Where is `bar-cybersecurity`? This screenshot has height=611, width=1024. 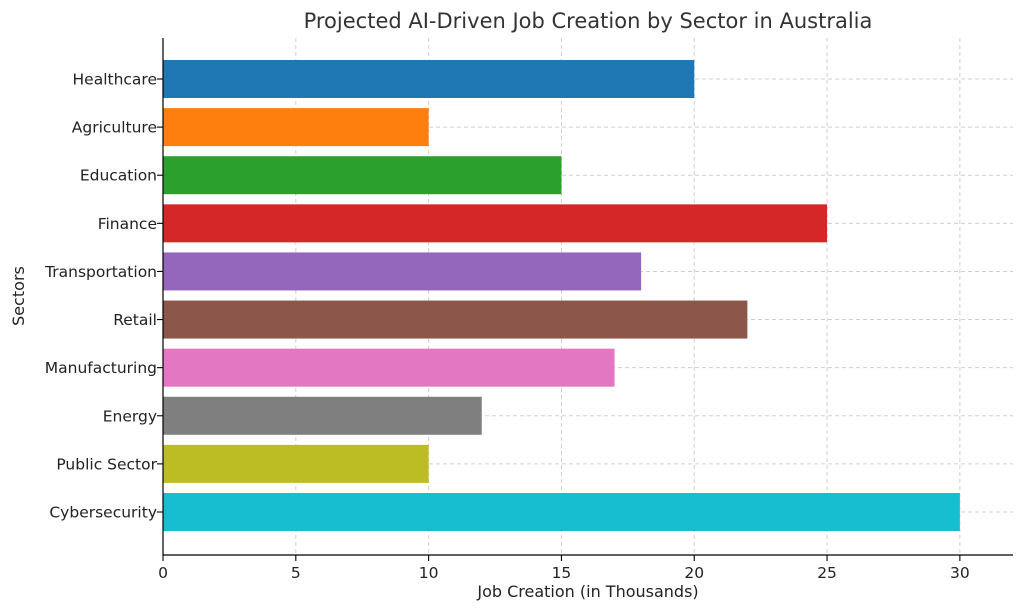 bar-cybersecurity is located at coordinates (561, 512).